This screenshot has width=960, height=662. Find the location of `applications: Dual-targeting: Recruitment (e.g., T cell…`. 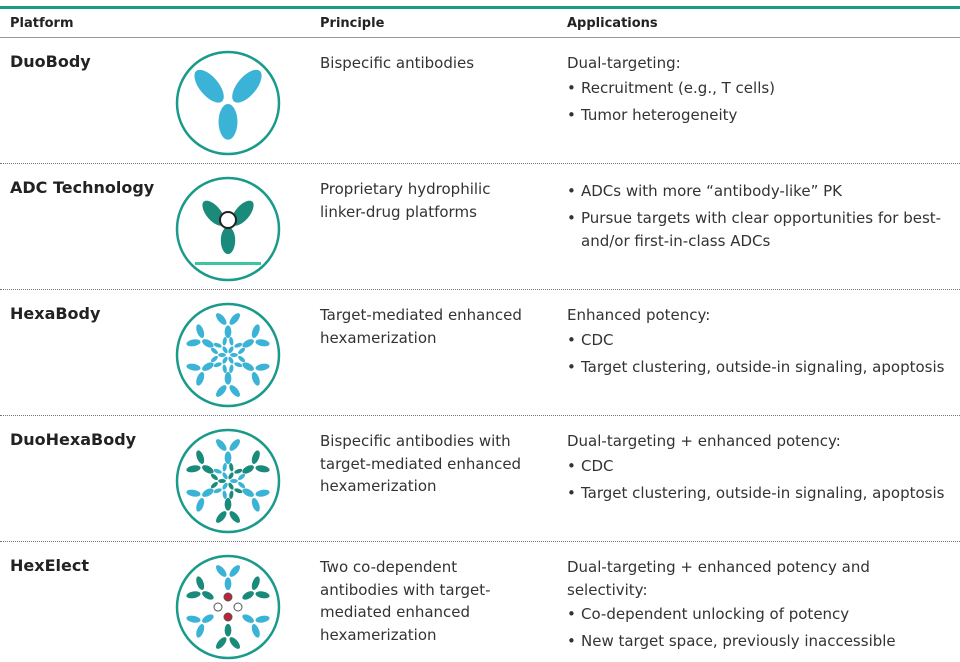

applications: Dual-targeting: Recruitment (e.g., T cell… is located at coordinates (759, 91).